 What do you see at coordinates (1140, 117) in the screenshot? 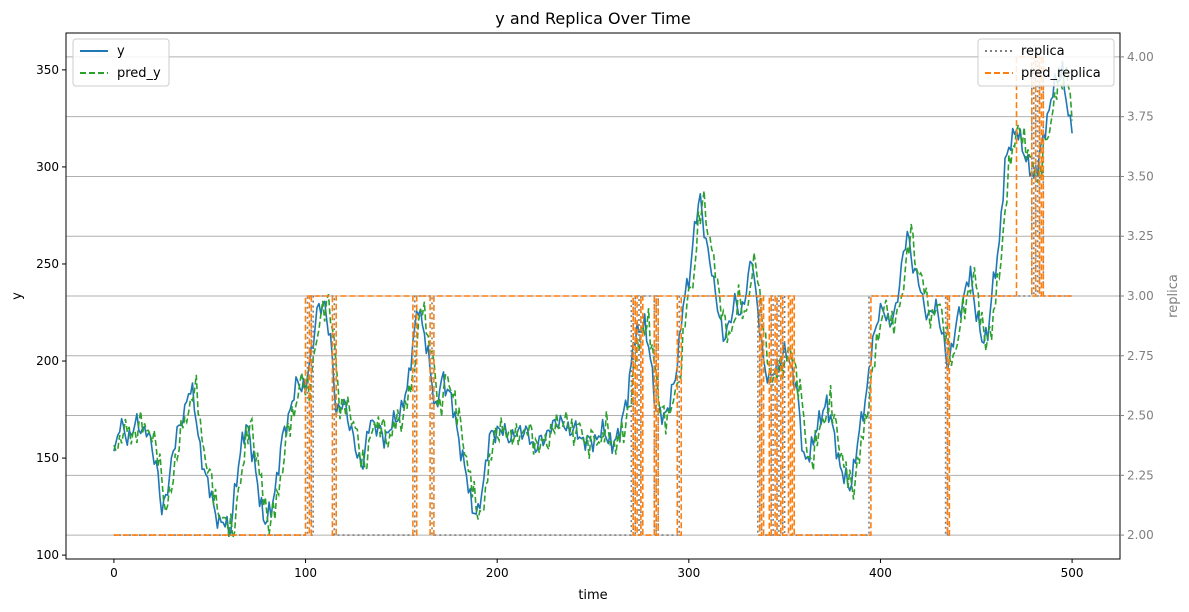
I see `y2-tick-label: 3.75` at bounding box center [1140, 117].